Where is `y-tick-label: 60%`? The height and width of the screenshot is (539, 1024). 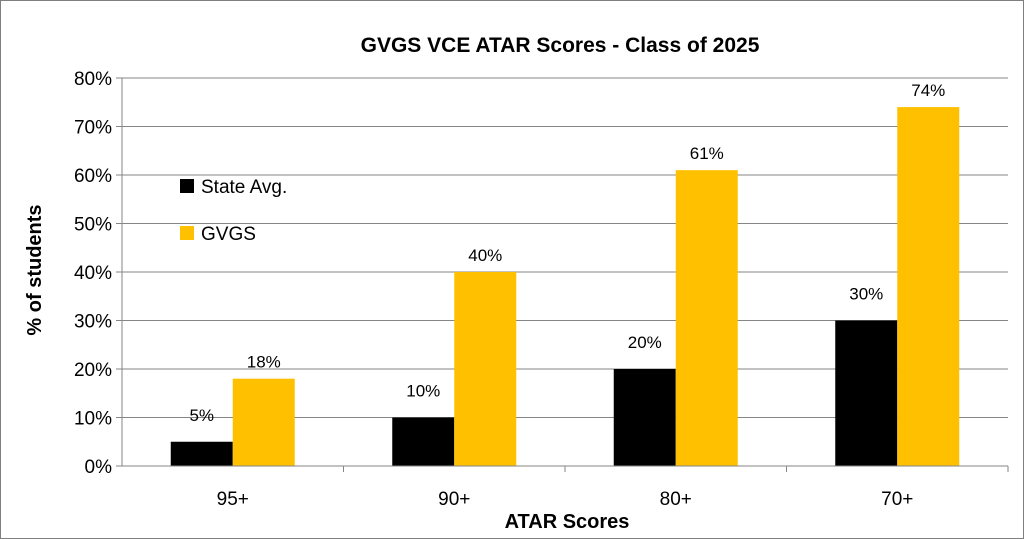 y-tick-label: 60% is located at coordinates (93, 176).